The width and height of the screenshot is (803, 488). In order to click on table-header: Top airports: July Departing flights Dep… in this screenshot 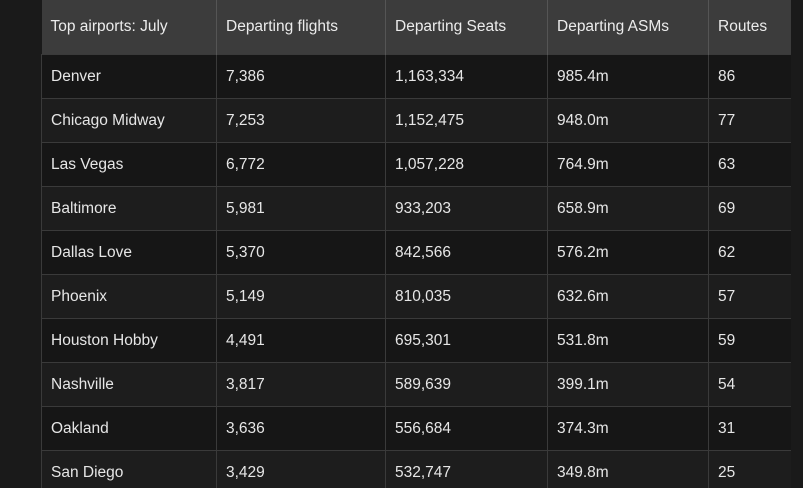, I will do `click(416, 27)`.